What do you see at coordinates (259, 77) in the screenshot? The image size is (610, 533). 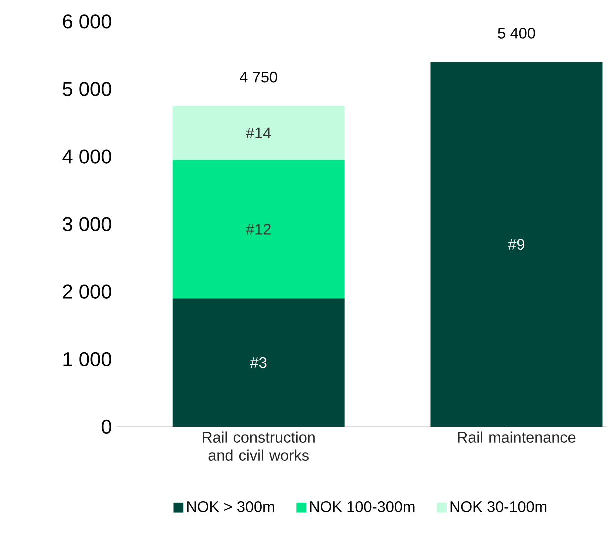 I see `total-label: 4 750` at bounding box center [259, 77].